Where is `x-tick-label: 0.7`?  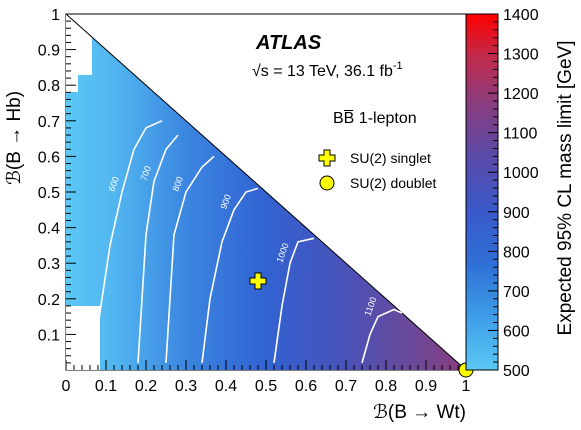
x-tick-label: 0.7 is located at coordinates (346, 386).